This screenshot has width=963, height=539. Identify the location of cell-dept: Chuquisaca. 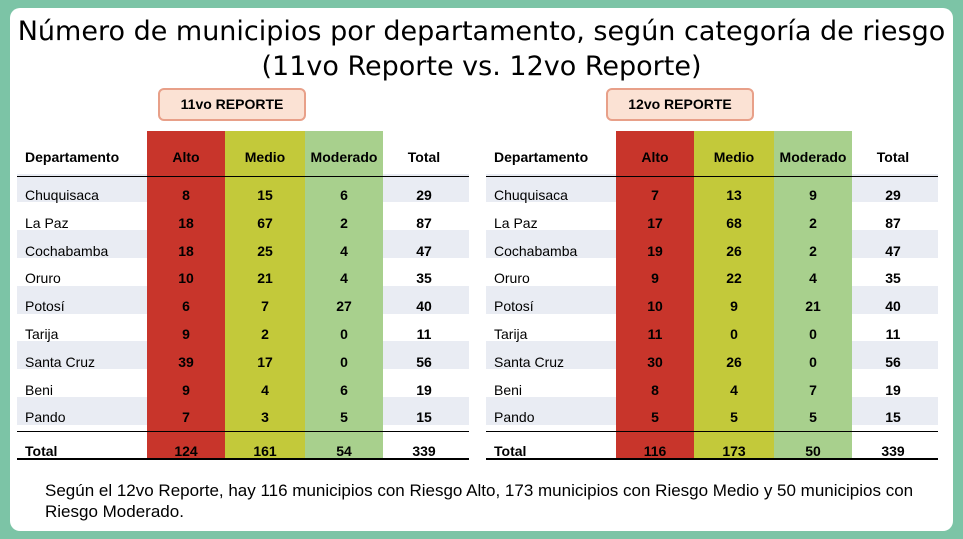
(531, 195).